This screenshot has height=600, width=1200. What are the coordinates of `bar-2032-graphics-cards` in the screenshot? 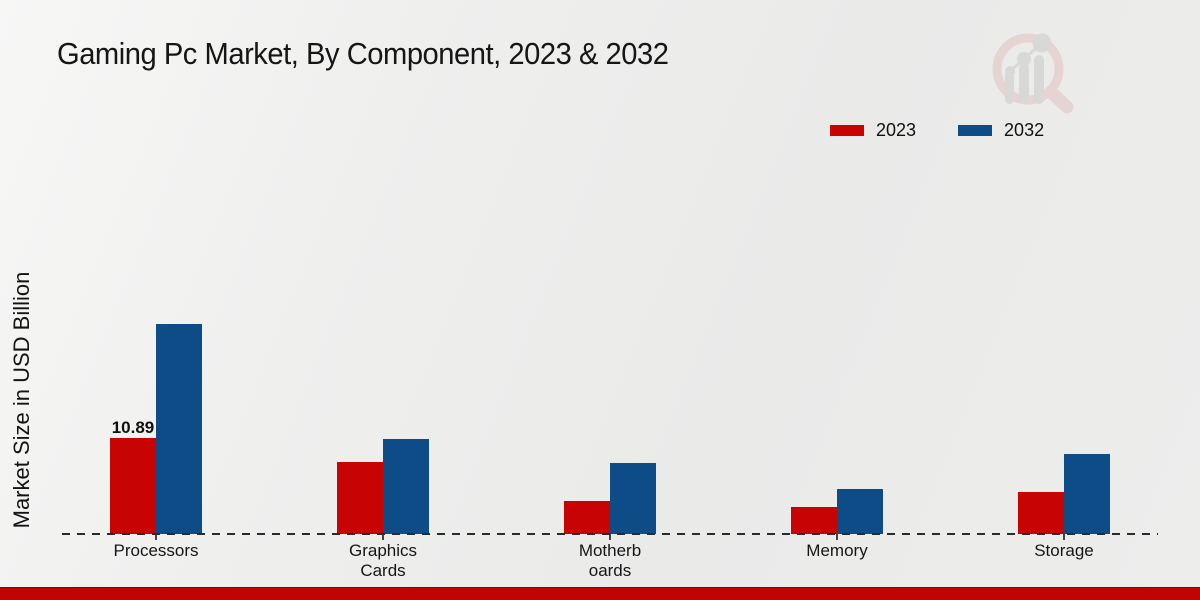 It's located at (406, 486).